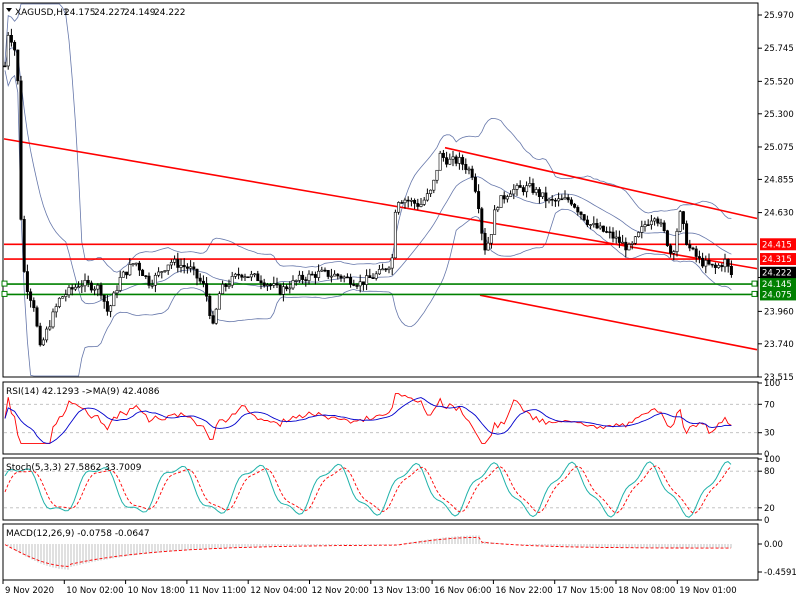  What do you see at coordinates (156, 591) in the screenshot?
I see `time-axis-label: 10 Nov 18:00` at bounding box center [156, 591].